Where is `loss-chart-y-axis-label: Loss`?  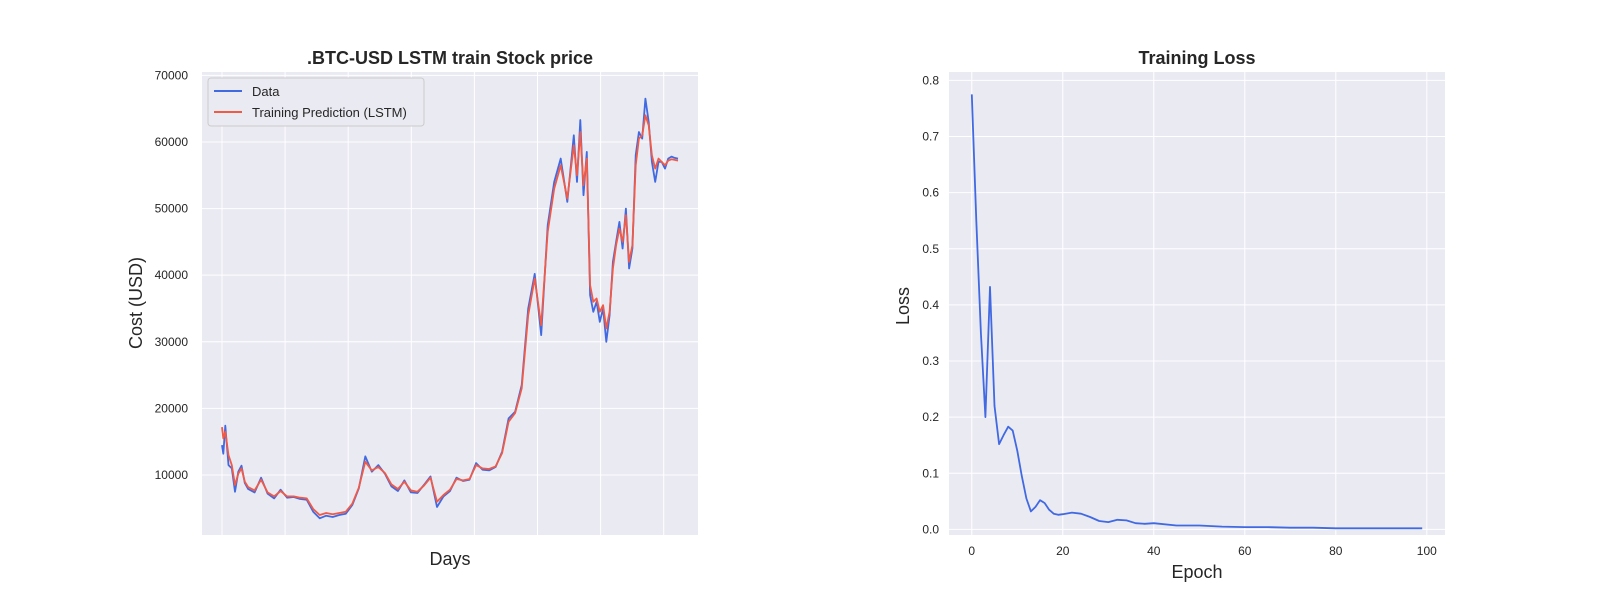 loss-chart-y-axis-label: Loss is located at coordinates (903, 306).